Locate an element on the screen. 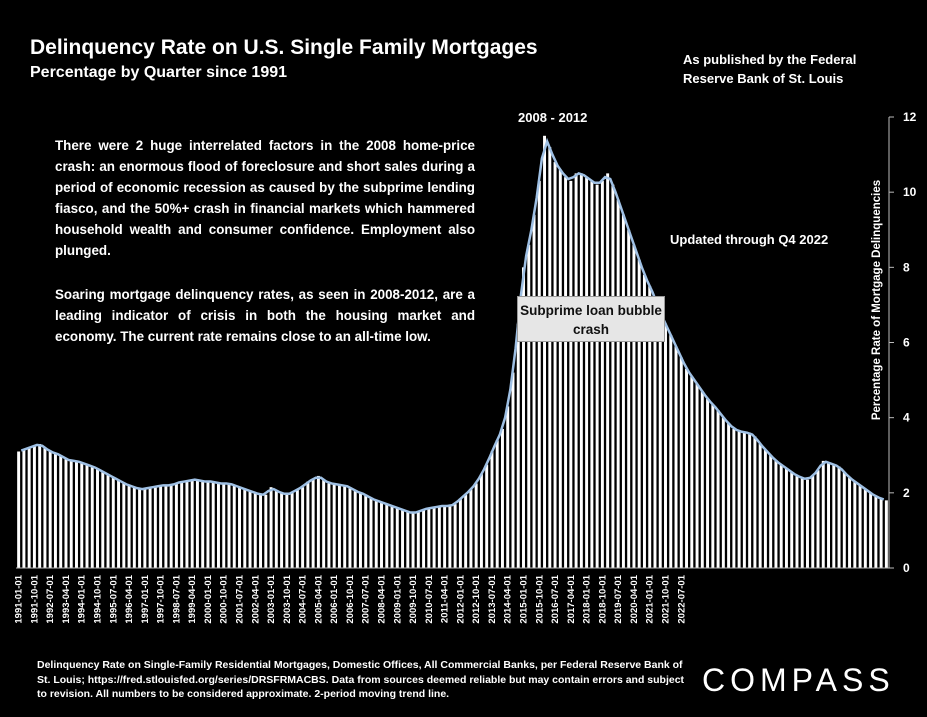 The width and height of the screenshot is (927, 717). x-tick-label: 2017-04-01 is located at coordinates (571, 598).